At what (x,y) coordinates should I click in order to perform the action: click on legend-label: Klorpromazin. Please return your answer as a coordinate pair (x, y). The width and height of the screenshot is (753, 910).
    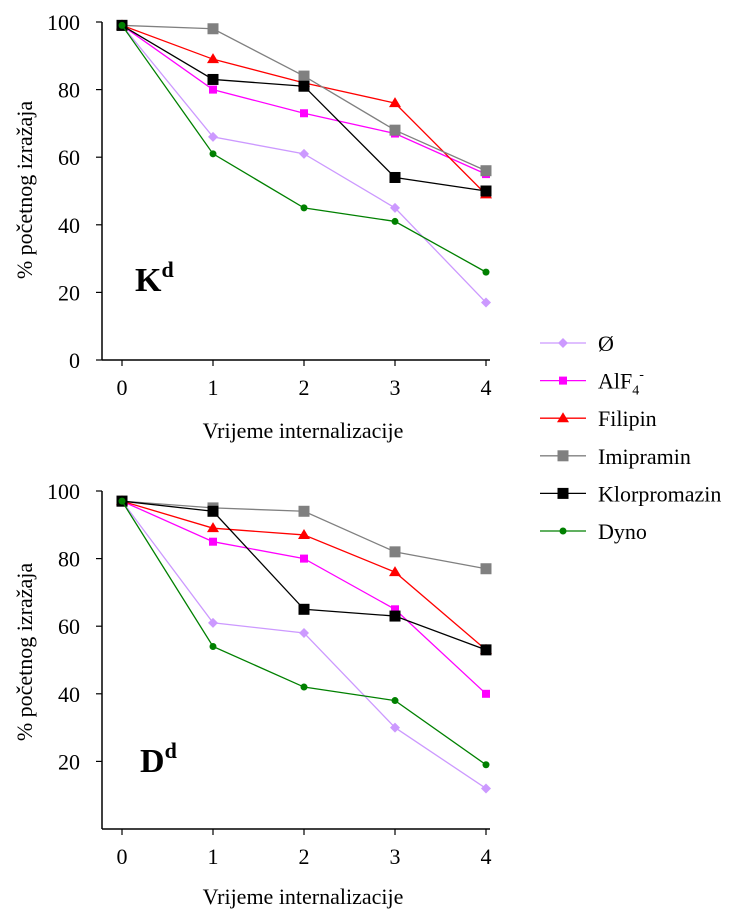
    Looking at the image, I should click on (659, 493).